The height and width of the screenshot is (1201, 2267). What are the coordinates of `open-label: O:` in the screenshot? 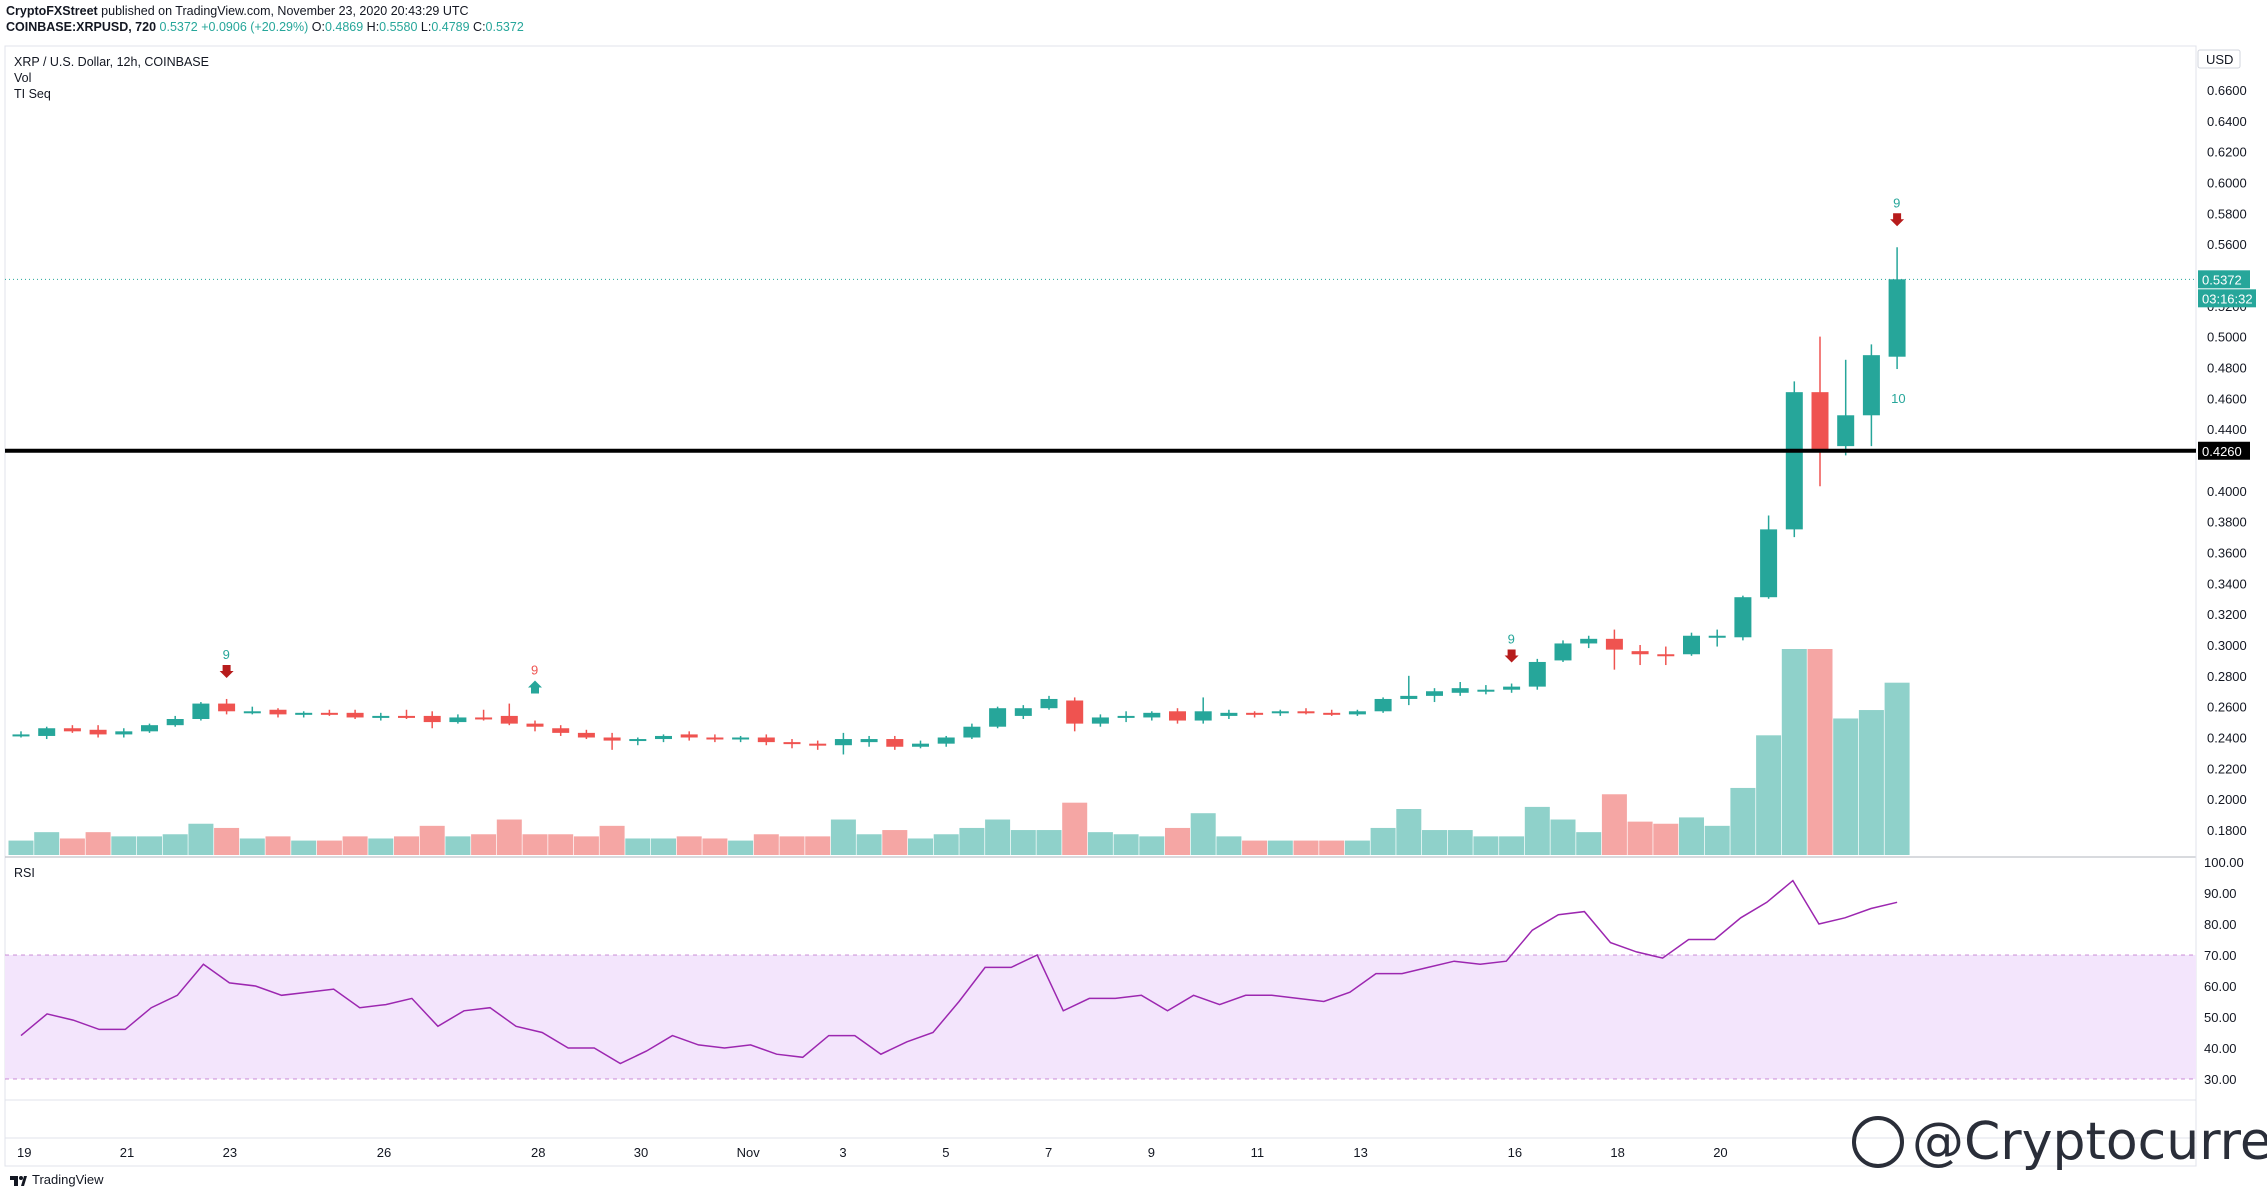 It's located at (318, 27).